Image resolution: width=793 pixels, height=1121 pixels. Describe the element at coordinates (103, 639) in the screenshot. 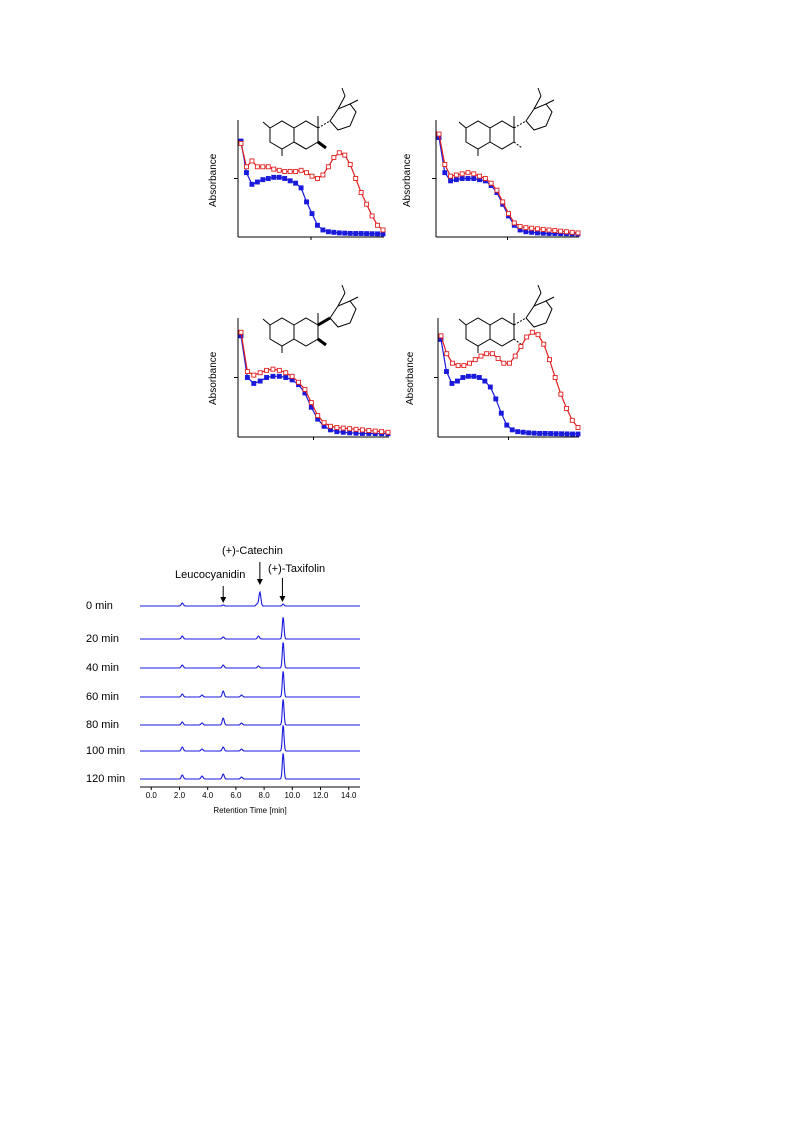

I see `sample-label: 20 min` at that location.